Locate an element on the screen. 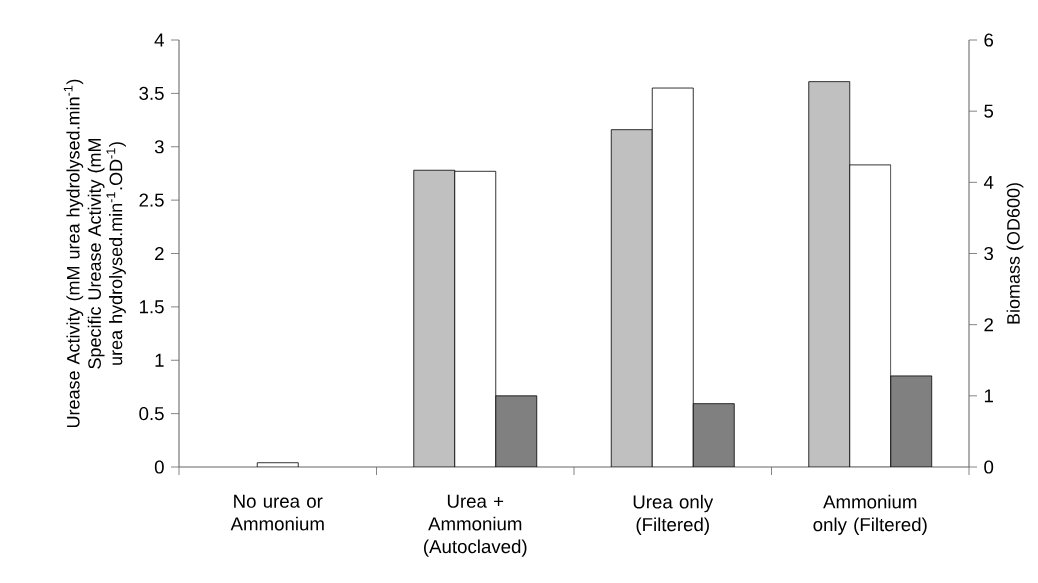 The image size is (1038, 583). y-tick-label: 0.5 is located at coordinates (151, 414).